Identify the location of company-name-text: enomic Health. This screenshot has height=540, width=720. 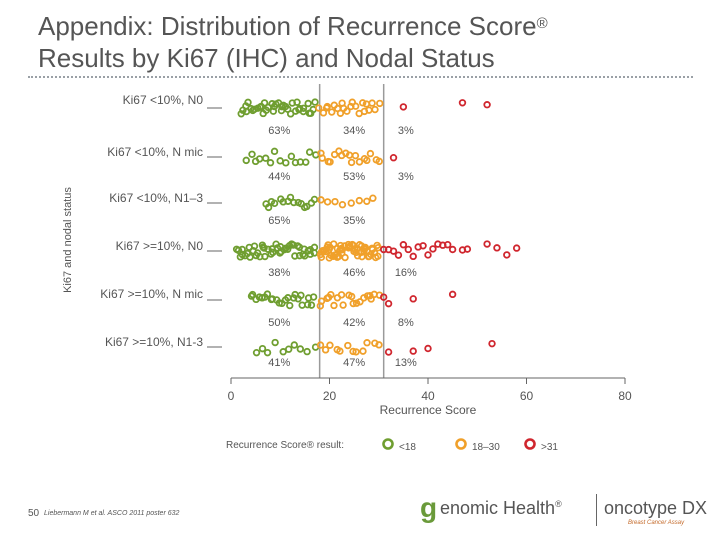
(498, 508).